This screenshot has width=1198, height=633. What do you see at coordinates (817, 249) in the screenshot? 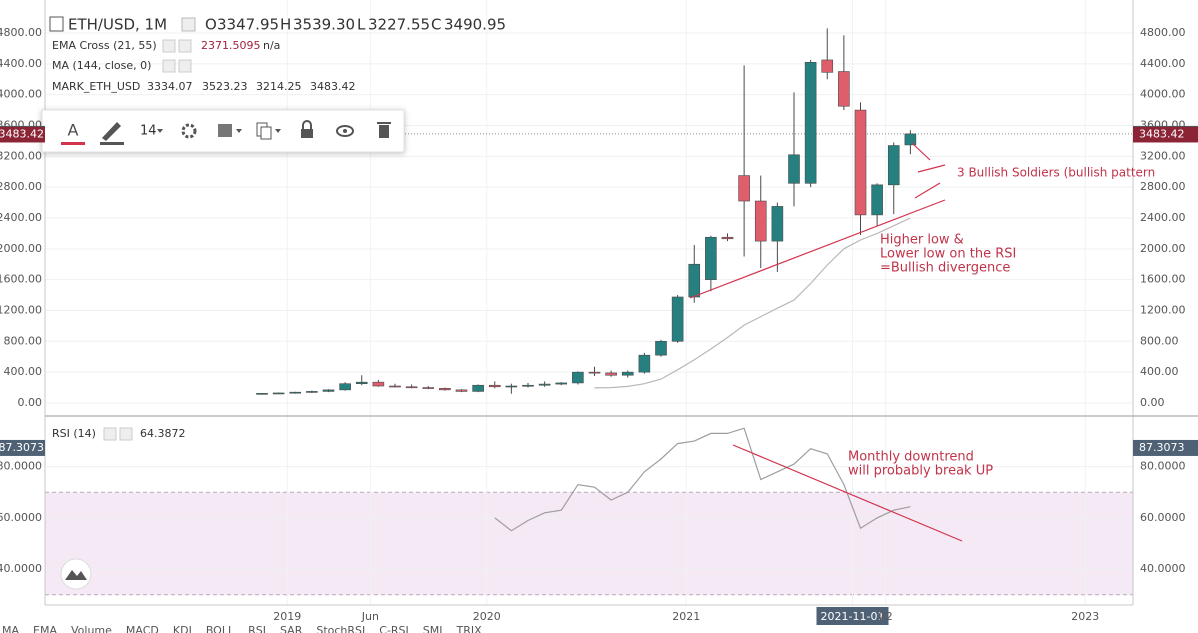
I see `trend-line` at bounding box center [817, 249].